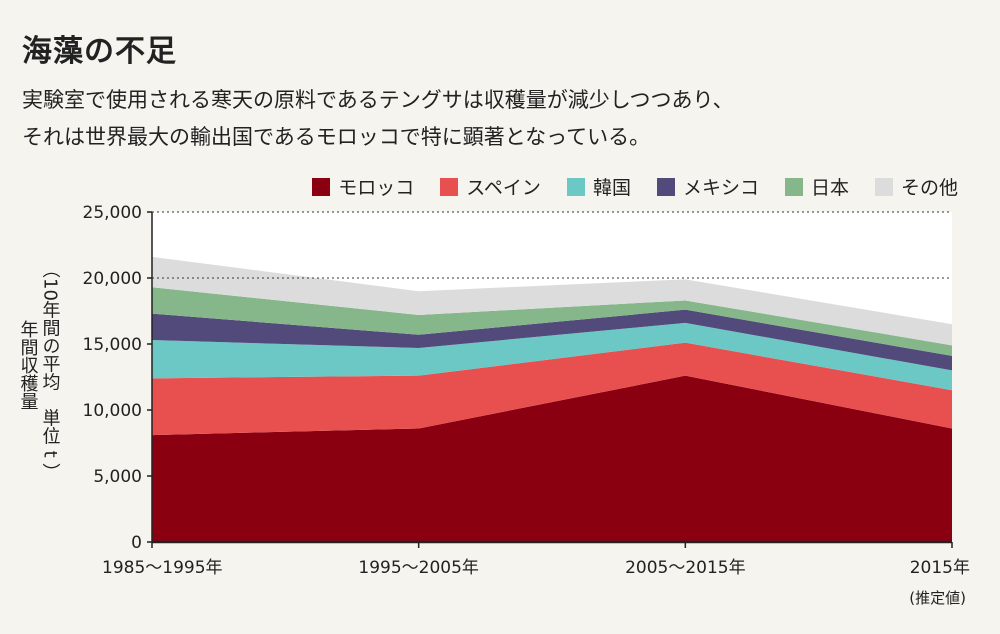 The height and width of the screenshot is (634, 1000). Describe the element at coordinates (378, 100) in the screenshot. I see `subtitle-line-1: 実験室で使用される寒天の原料であるテングサは収穫量が減少しつつあり、` at that location.